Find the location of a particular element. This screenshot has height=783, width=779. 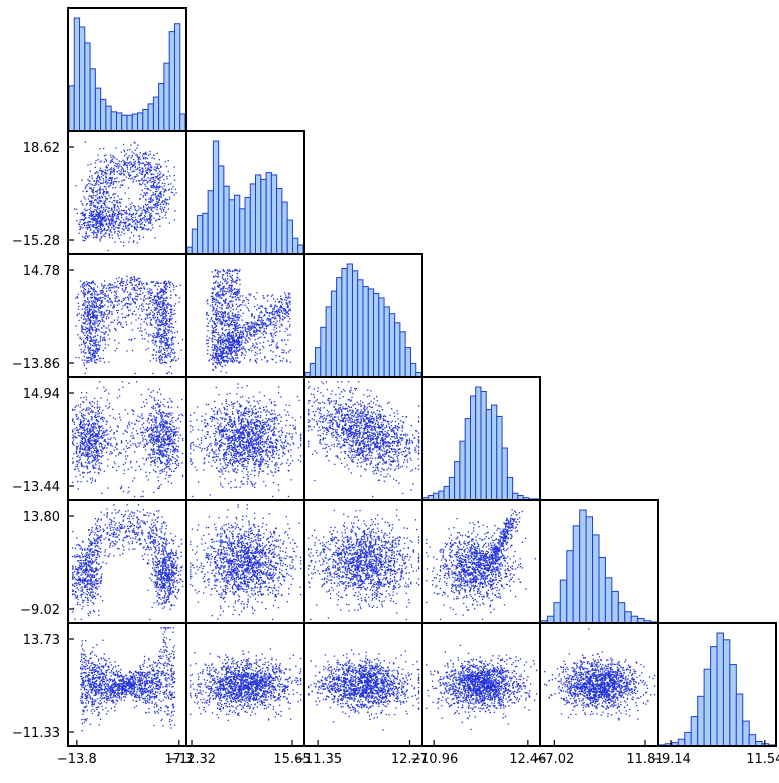

scatter-panel-r1-c0 is located at coordinates (127, 192).